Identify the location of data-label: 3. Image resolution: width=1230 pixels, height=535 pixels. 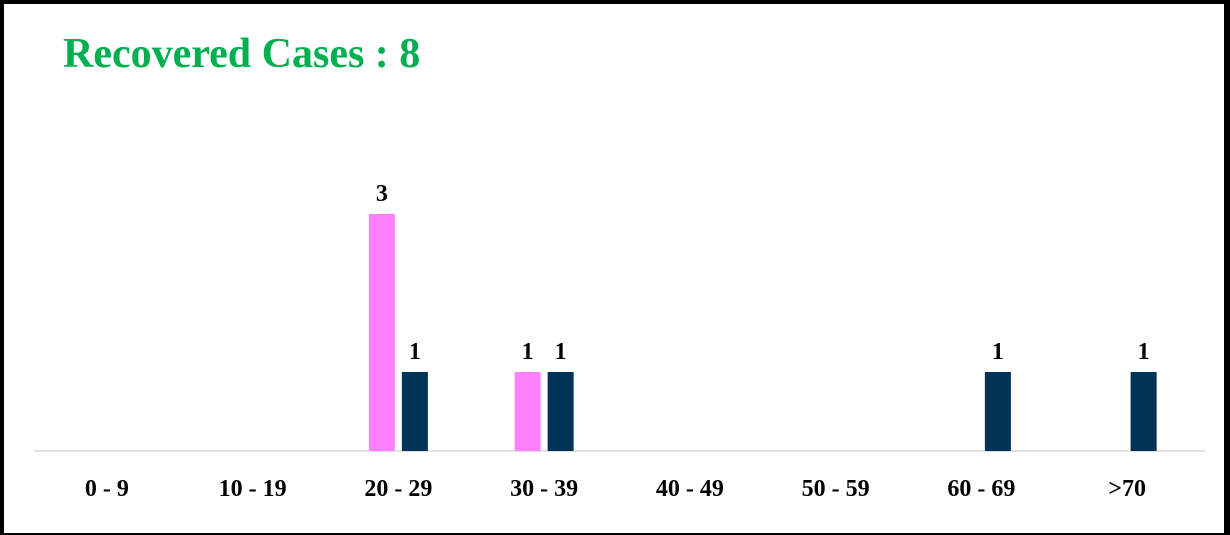
(382, 194).